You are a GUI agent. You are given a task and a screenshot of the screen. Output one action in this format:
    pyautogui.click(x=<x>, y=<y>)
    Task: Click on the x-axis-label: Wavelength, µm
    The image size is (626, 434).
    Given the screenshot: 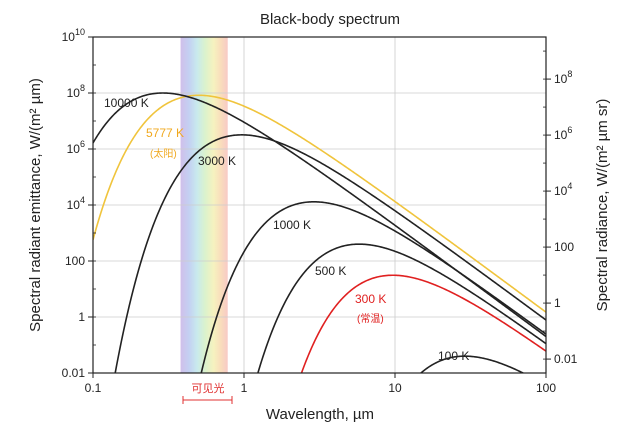 What is the action you would take?
    pyautogui.click(x=320, y=414)
    